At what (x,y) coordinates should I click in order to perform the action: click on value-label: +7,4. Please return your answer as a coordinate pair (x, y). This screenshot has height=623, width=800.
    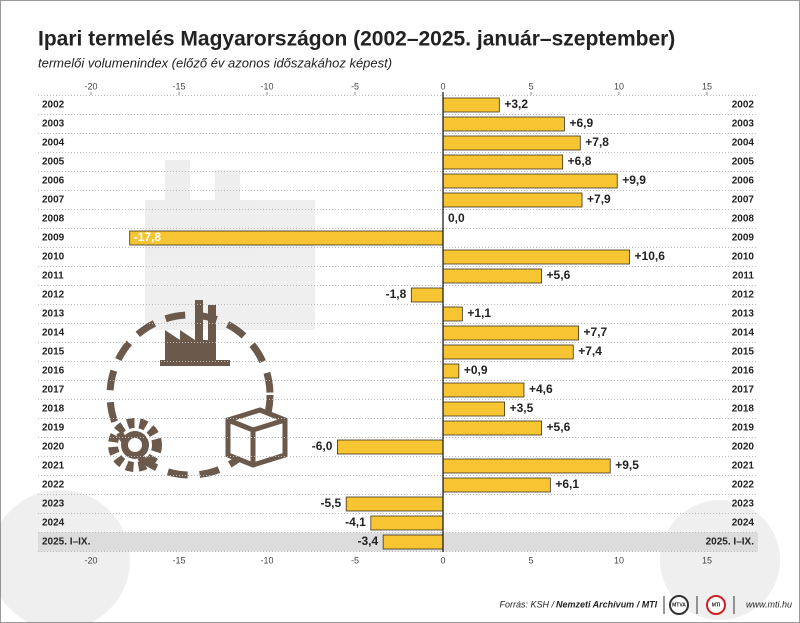
    Looking at the image, I should click on (590, 351).